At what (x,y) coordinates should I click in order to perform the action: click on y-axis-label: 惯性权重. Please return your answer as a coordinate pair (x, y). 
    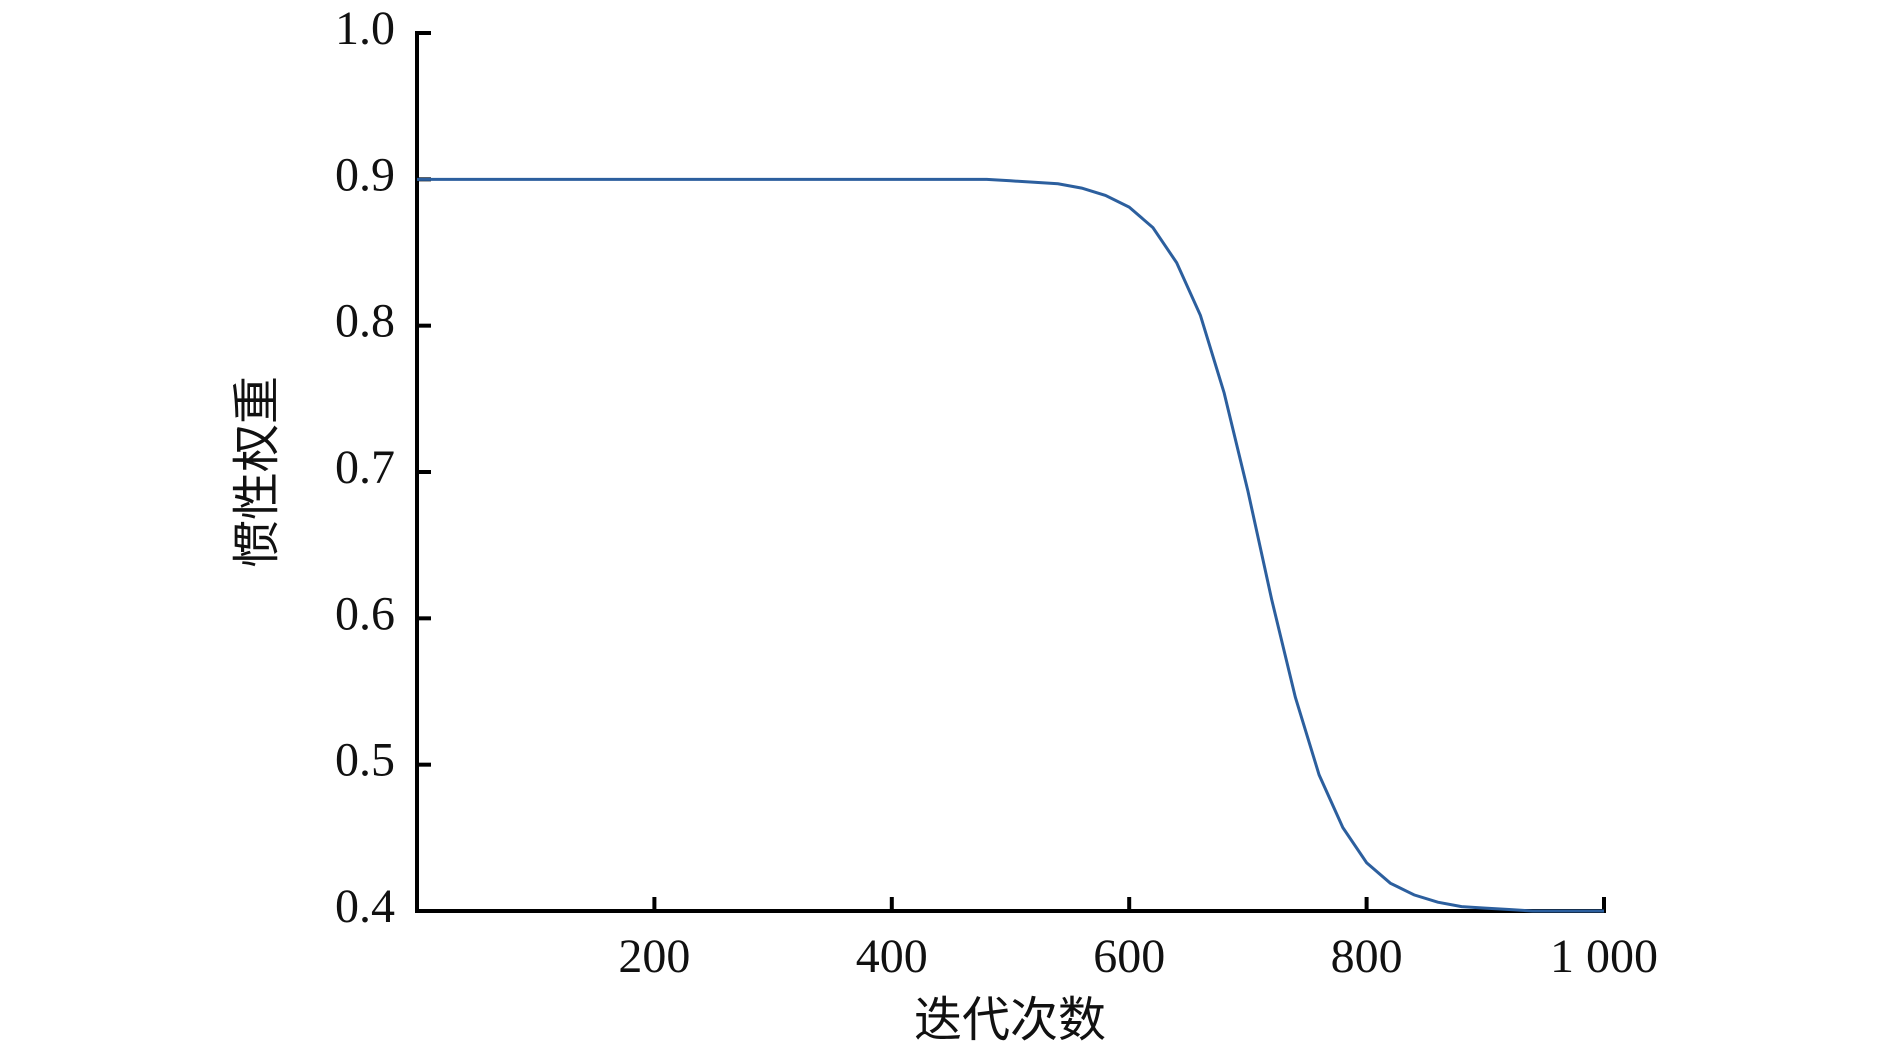
    Looking at the image, I should click on (257, 472).